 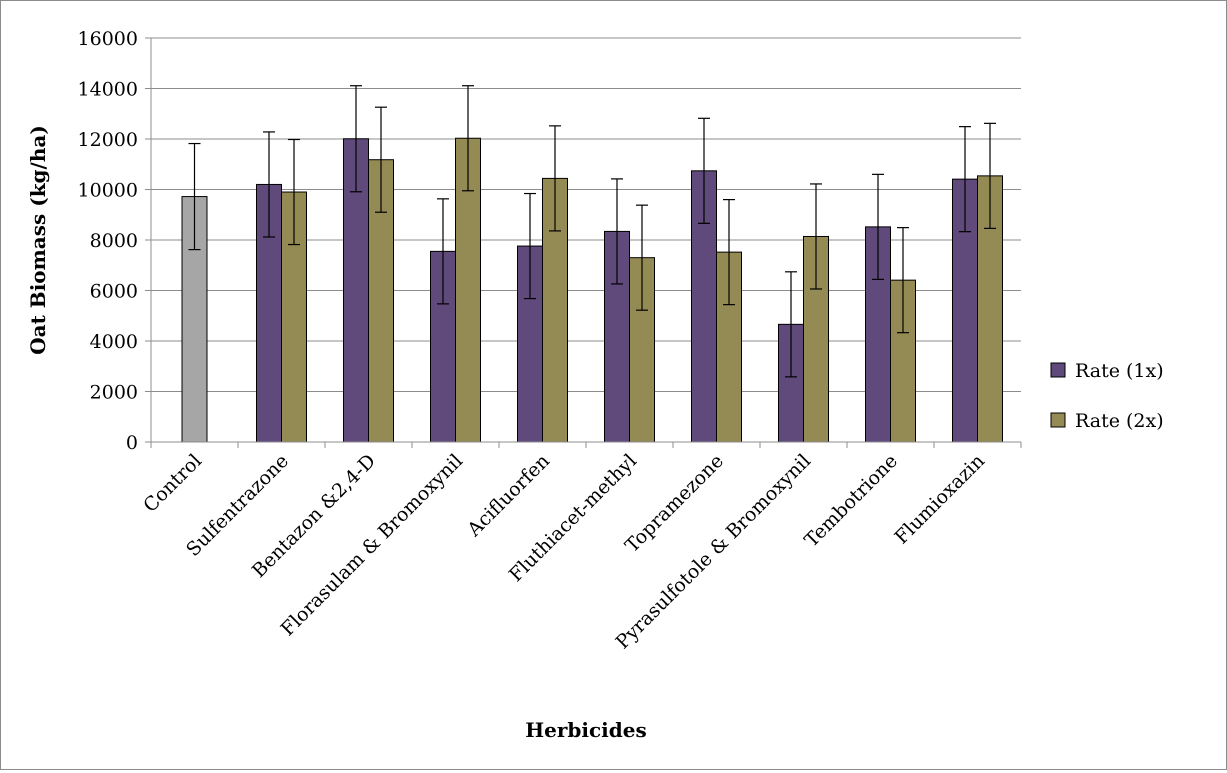 What do you see at coordinates (38, 240) in the screenshot?
I see `y-axis-title: Oat Biomass (kg/ha)` at bounding box center [38, 240].